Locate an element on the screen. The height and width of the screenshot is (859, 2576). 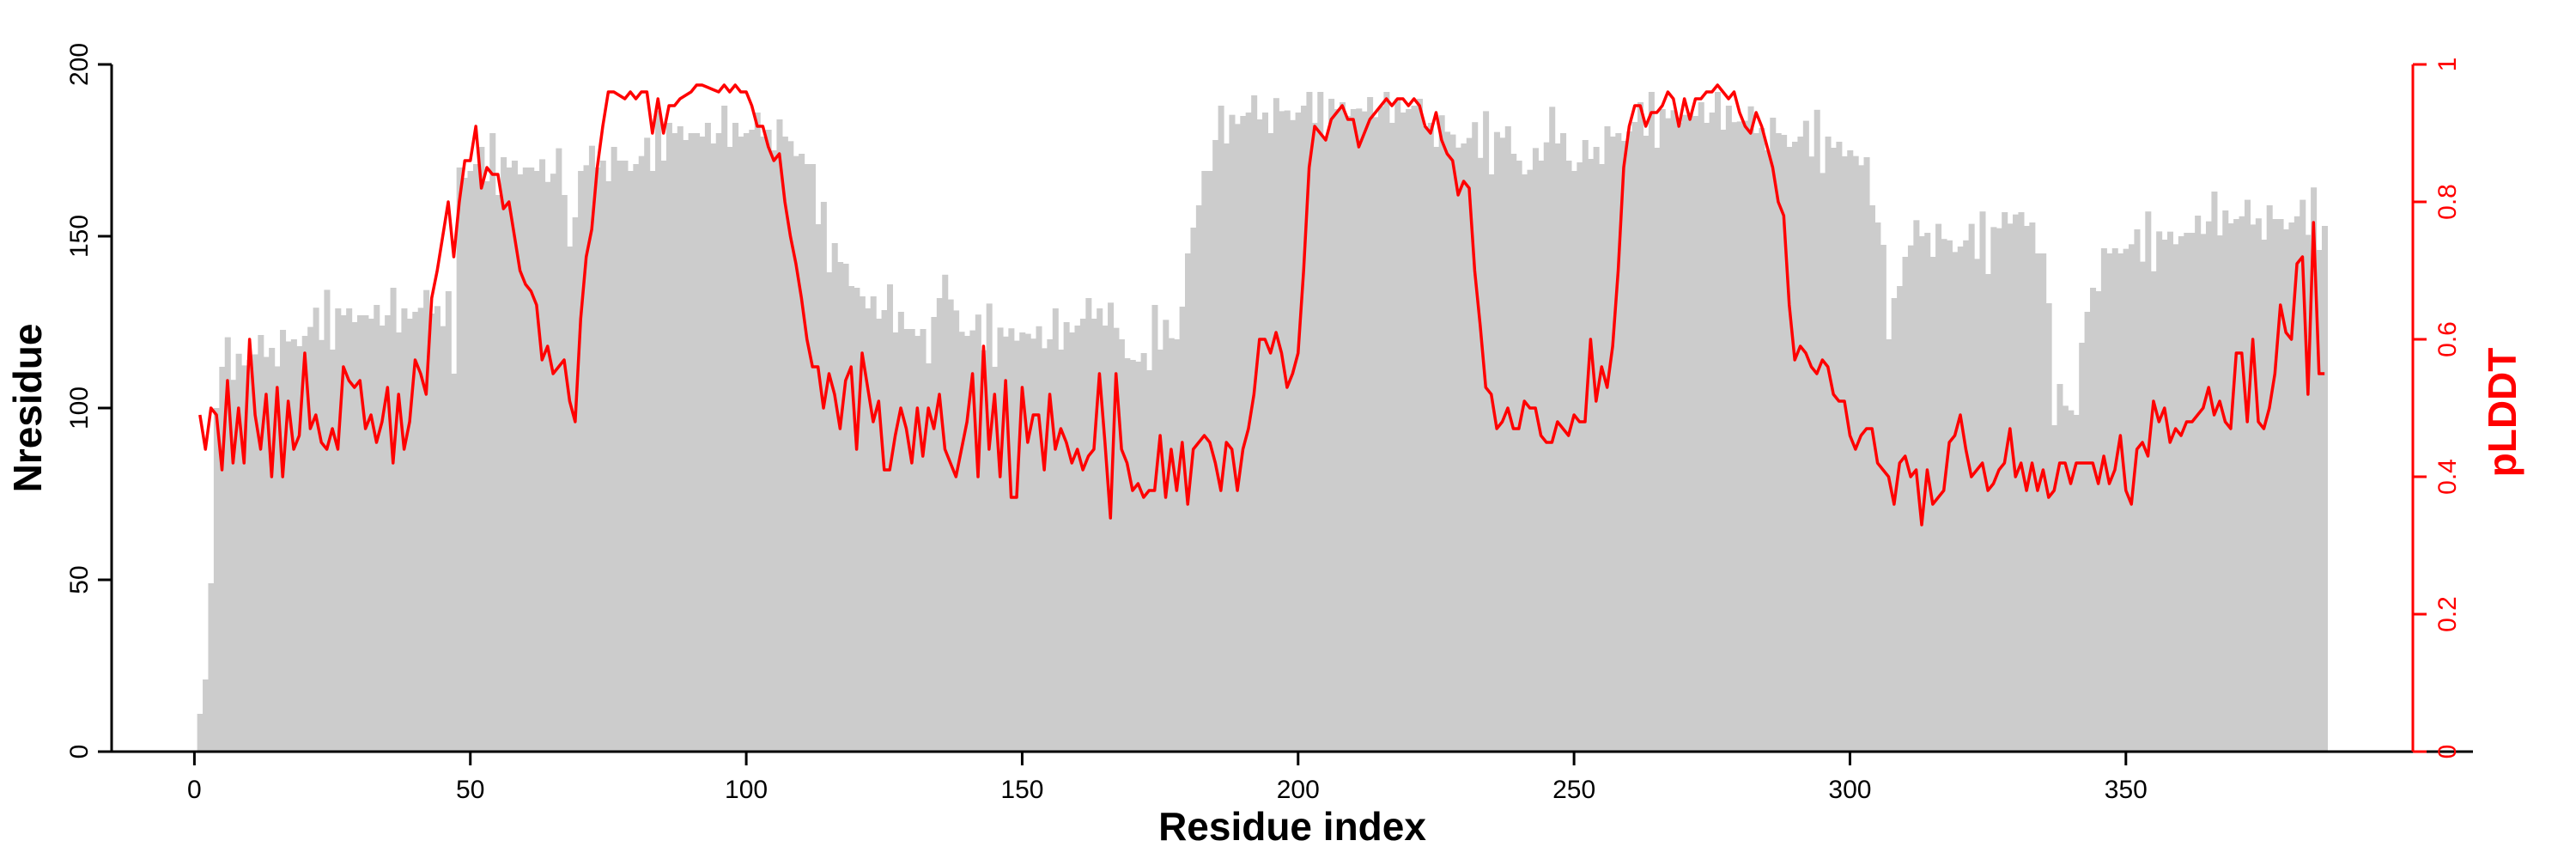
x-tick-label: 150 is located at coordinates (1021, 790).